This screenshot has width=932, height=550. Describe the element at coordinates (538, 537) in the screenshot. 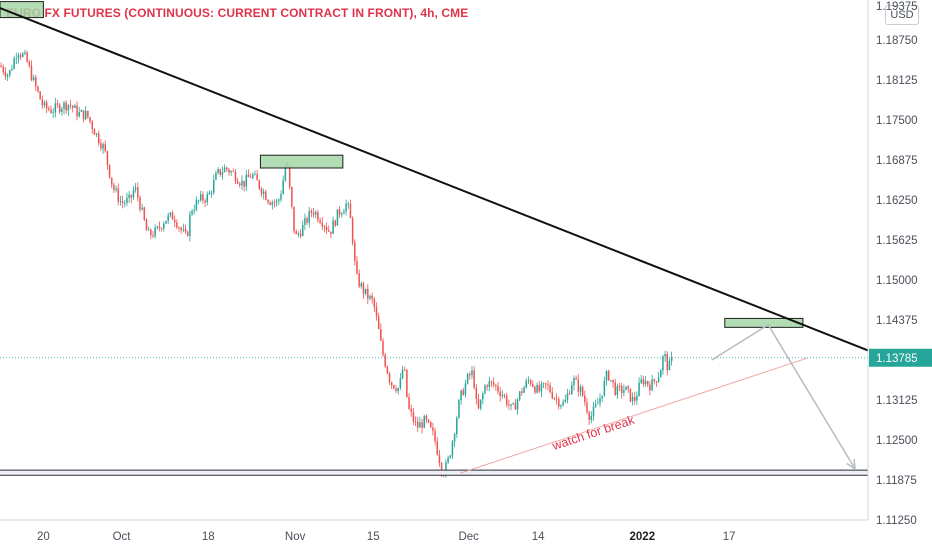

I see `time-tick-label: 14` at that location.